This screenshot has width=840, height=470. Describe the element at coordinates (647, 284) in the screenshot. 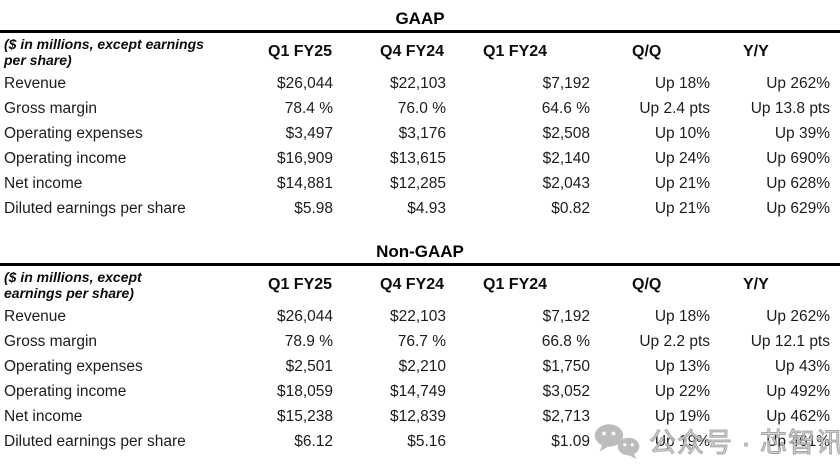

I see `col-header-qq: Q/Q` at that location.